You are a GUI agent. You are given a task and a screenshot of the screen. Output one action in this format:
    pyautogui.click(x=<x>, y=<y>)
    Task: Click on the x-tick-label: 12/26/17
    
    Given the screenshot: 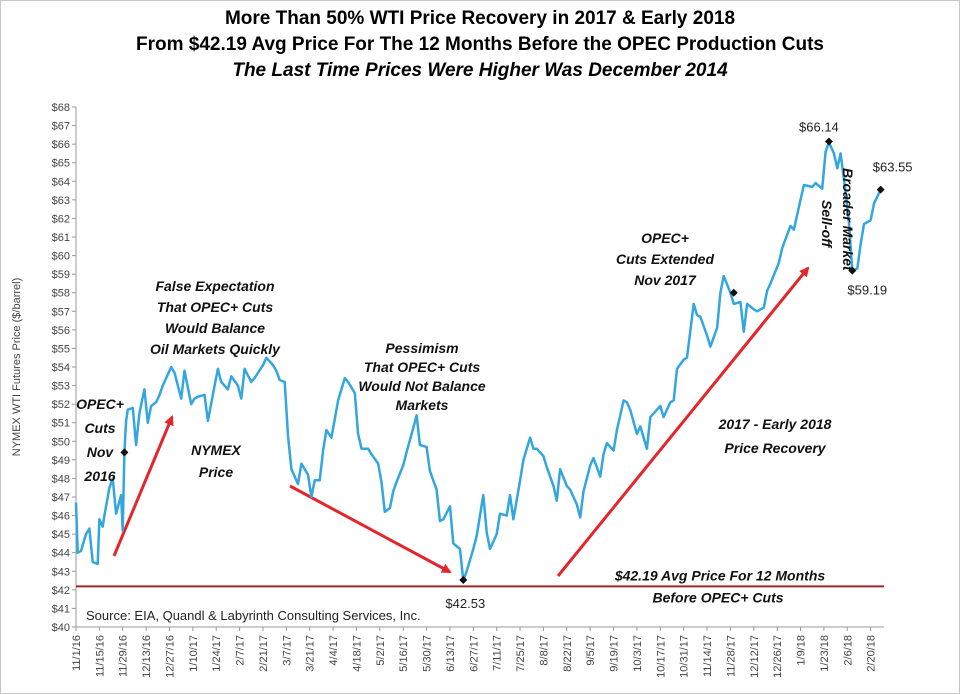 What is the action you would take?
    pyautogui.click(x=778, y=656)
    